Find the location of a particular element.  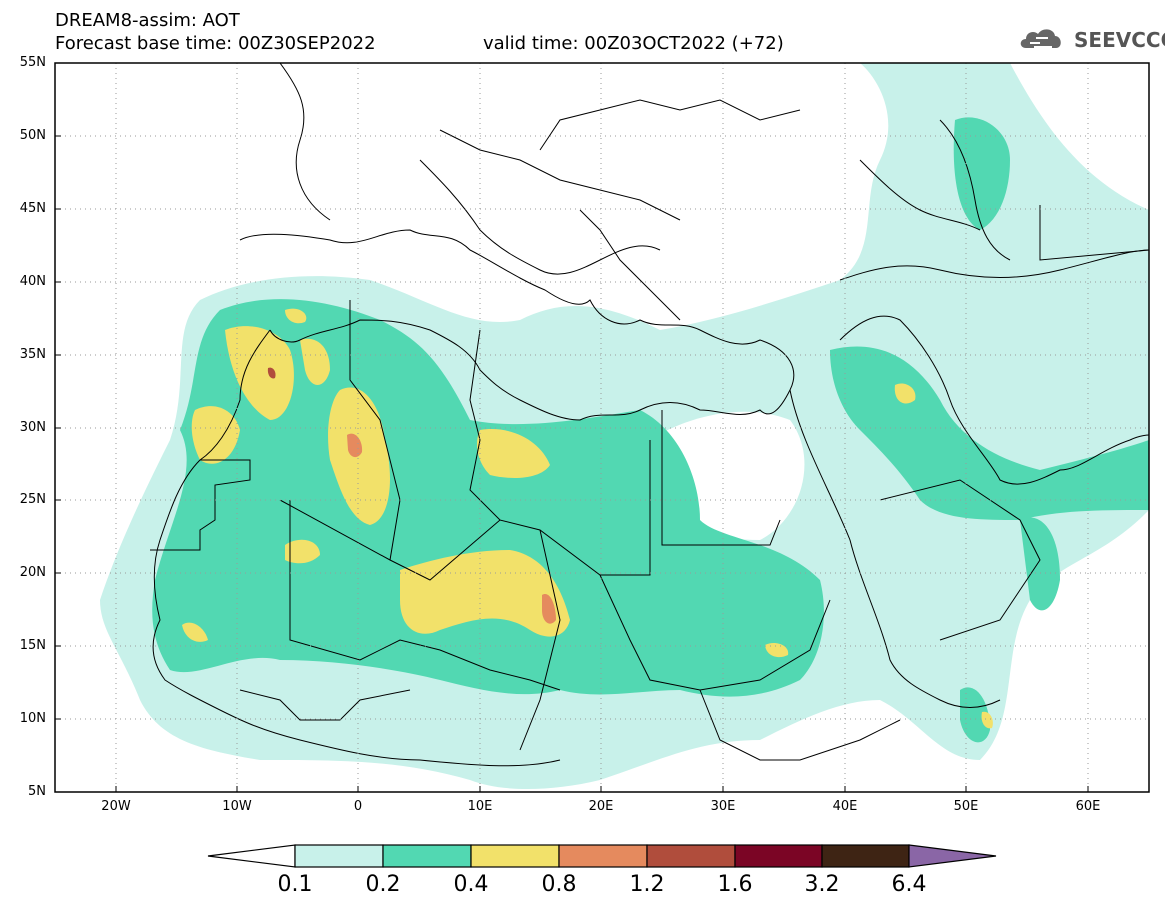

lat-label: 10N is located at coordinates (32, 718).